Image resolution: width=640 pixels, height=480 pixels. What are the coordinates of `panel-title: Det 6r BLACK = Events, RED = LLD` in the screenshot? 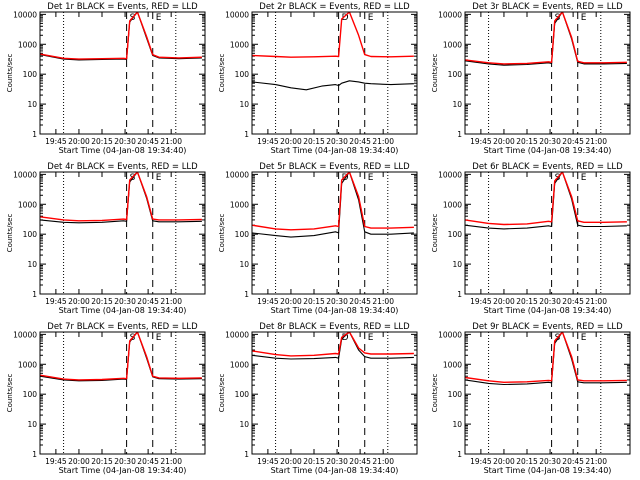 It's located at (547, 167).